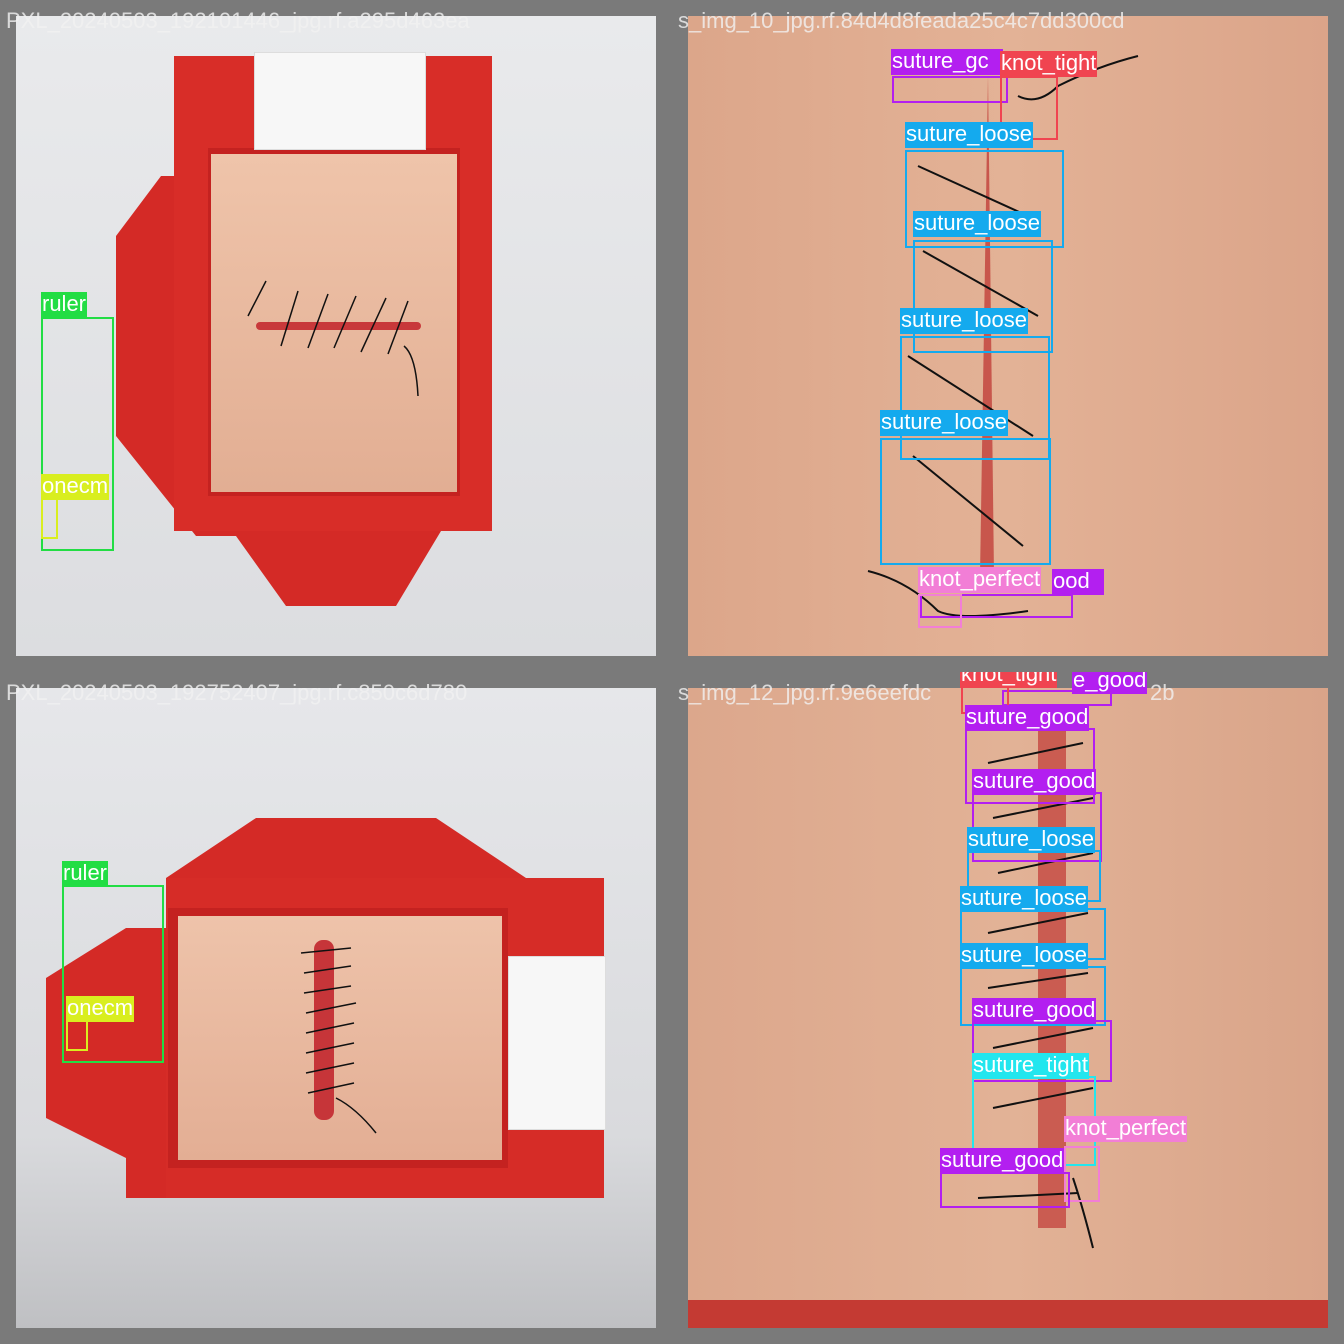 The image size is (1344, 1344). Describe the element at coordinates (1034, 1010) in the screenshot. I see `suture-good-label-3: suture_good` at that location.